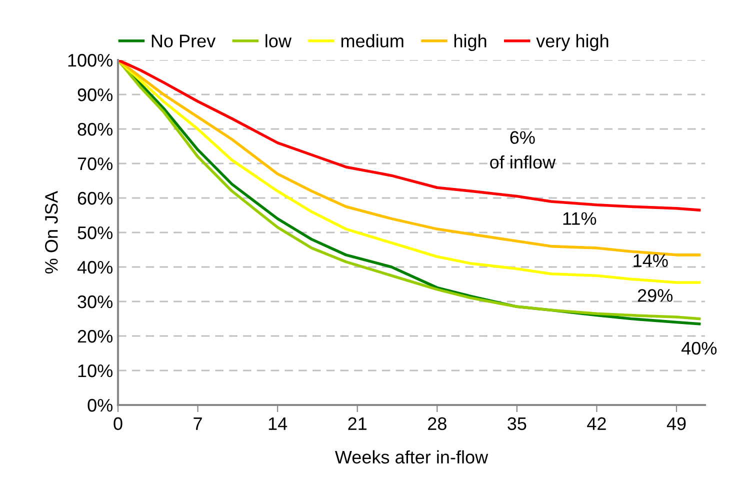 This screenshot has height=485, width=746. Describe the element at coordinates (278, 423) in the screenshot. I see `x-tick-label: 14` at that location.